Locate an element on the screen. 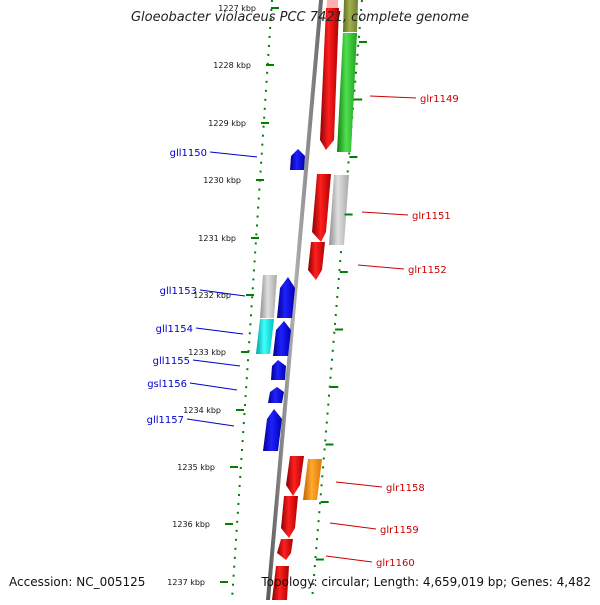 Image resolution: width=600 pixels, height=605 pixels. kbp-tick-label: 1228 kbp is located at coordinates (232, 65).